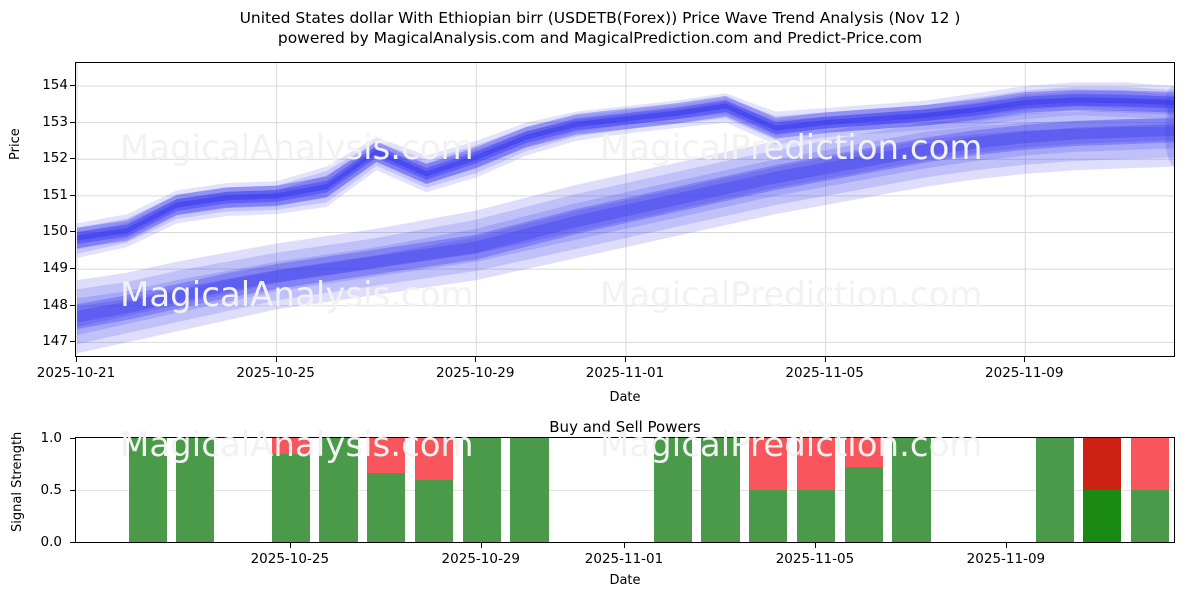 The image size is (1200, 600). What do you see at coordinates (625, 373) in the screenshot?
I see `price-x-tick-label: 2025-11-01` at bounding box center [625, 373].